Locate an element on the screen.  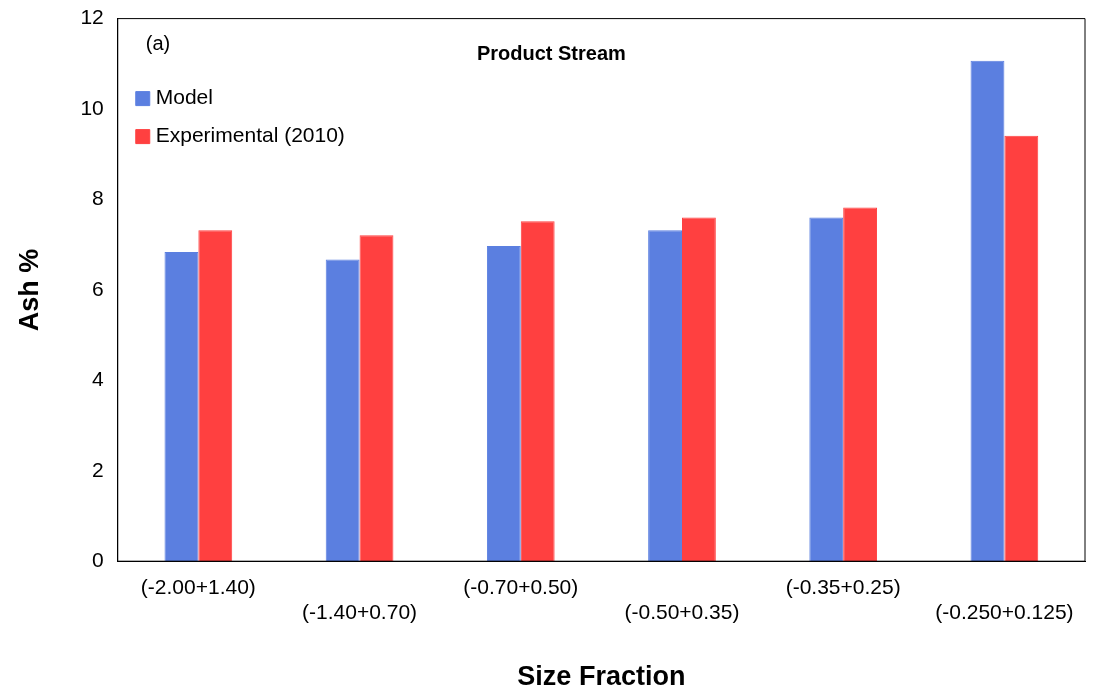
y-axis-title: Ash % is located at coordinates (28, 290).